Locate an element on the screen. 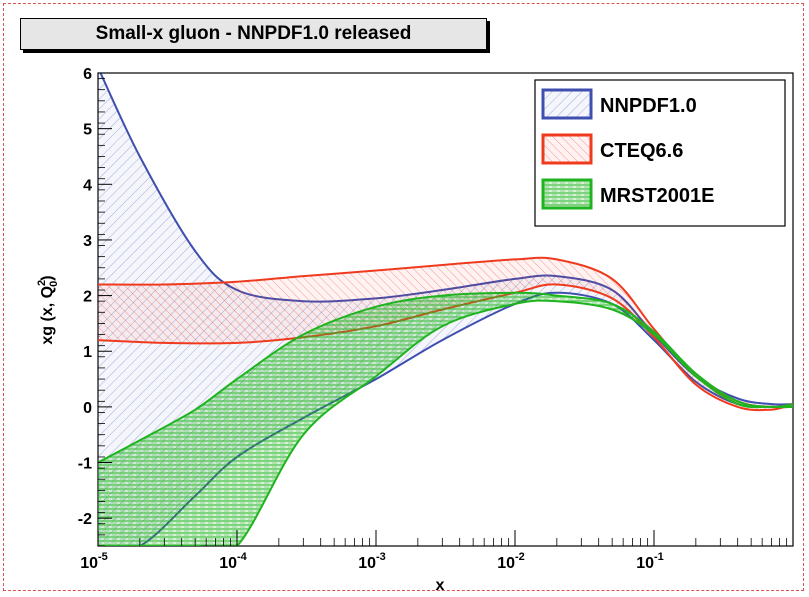  cteq-legend-label: CTEQ6.6 is located at coordinates (641, 151).